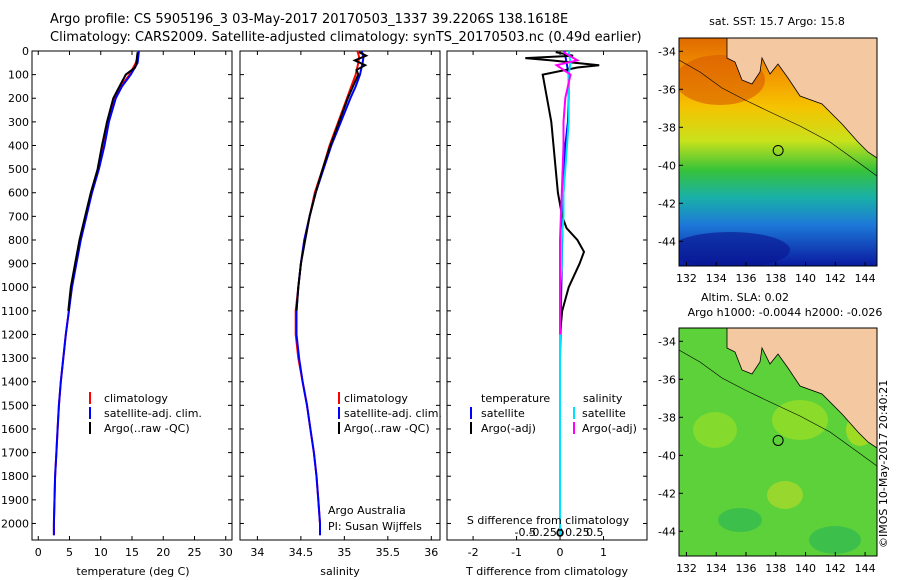 The image size is (900, 580). What do you see at coordinates (195, 552) in the screenshot?
I see `x-tick-label: 25` at bounding box center [195, 552].